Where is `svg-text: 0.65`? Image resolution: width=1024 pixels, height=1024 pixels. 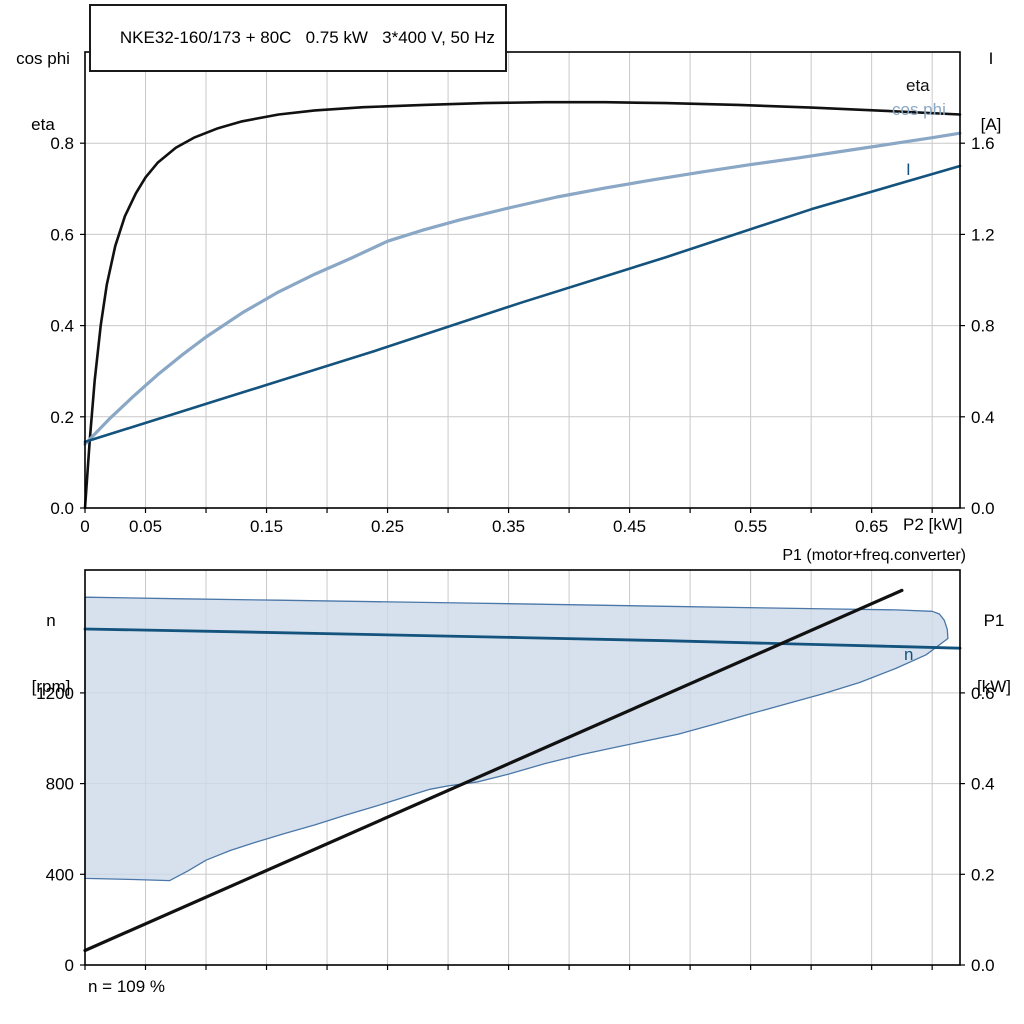 svg-text: 0.65 is located at coordinates (871, 526).